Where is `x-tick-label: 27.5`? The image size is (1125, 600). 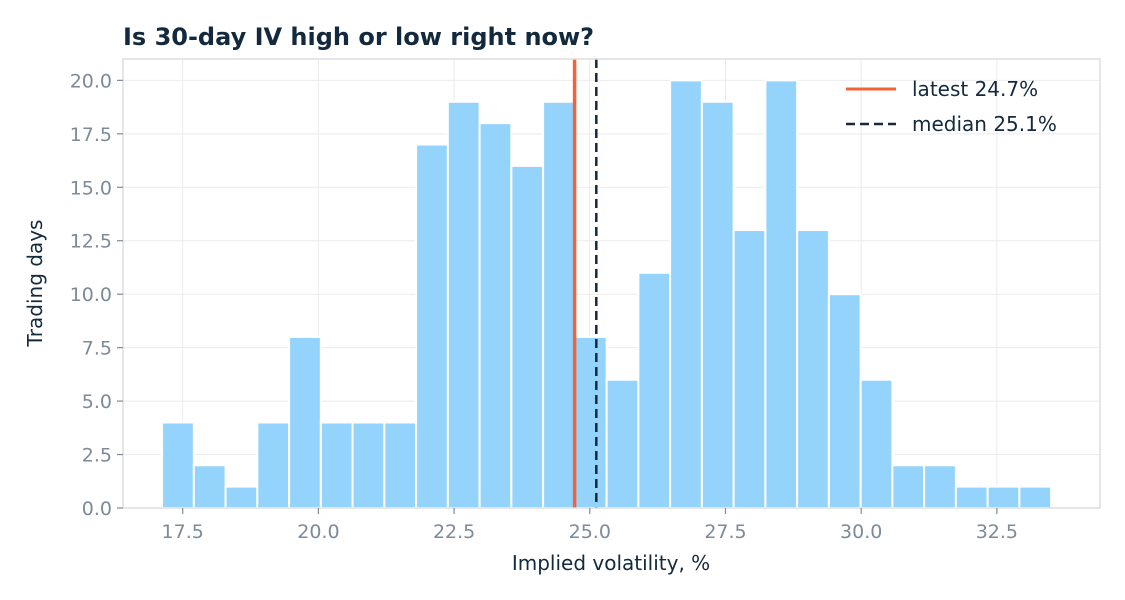 x-tick-label: 27.5 is located at coordinates (725, 532).